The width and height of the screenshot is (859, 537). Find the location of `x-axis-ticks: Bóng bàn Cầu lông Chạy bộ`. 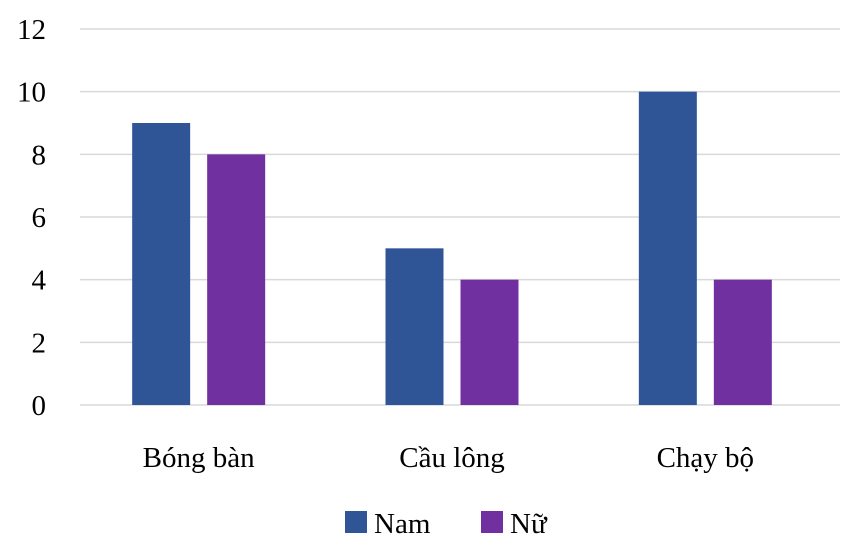

x-axis-ticks: Bóng bàn Cầu lông Chạy bộ is located at coordinates (448, 458).